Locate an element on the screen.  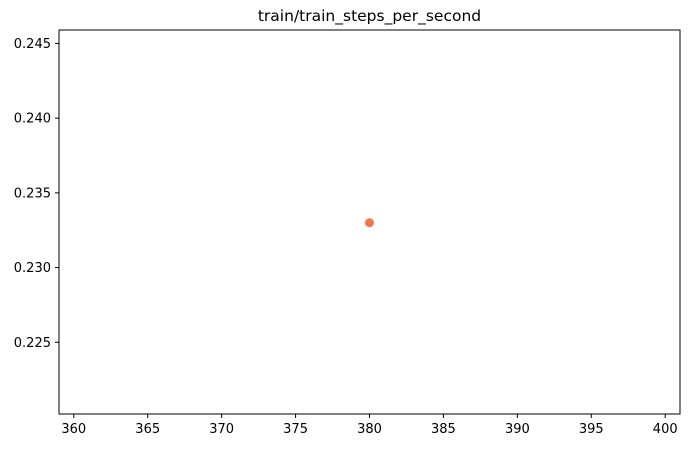
y-tick-label: 0.225 is located at coordinates (32, 343).